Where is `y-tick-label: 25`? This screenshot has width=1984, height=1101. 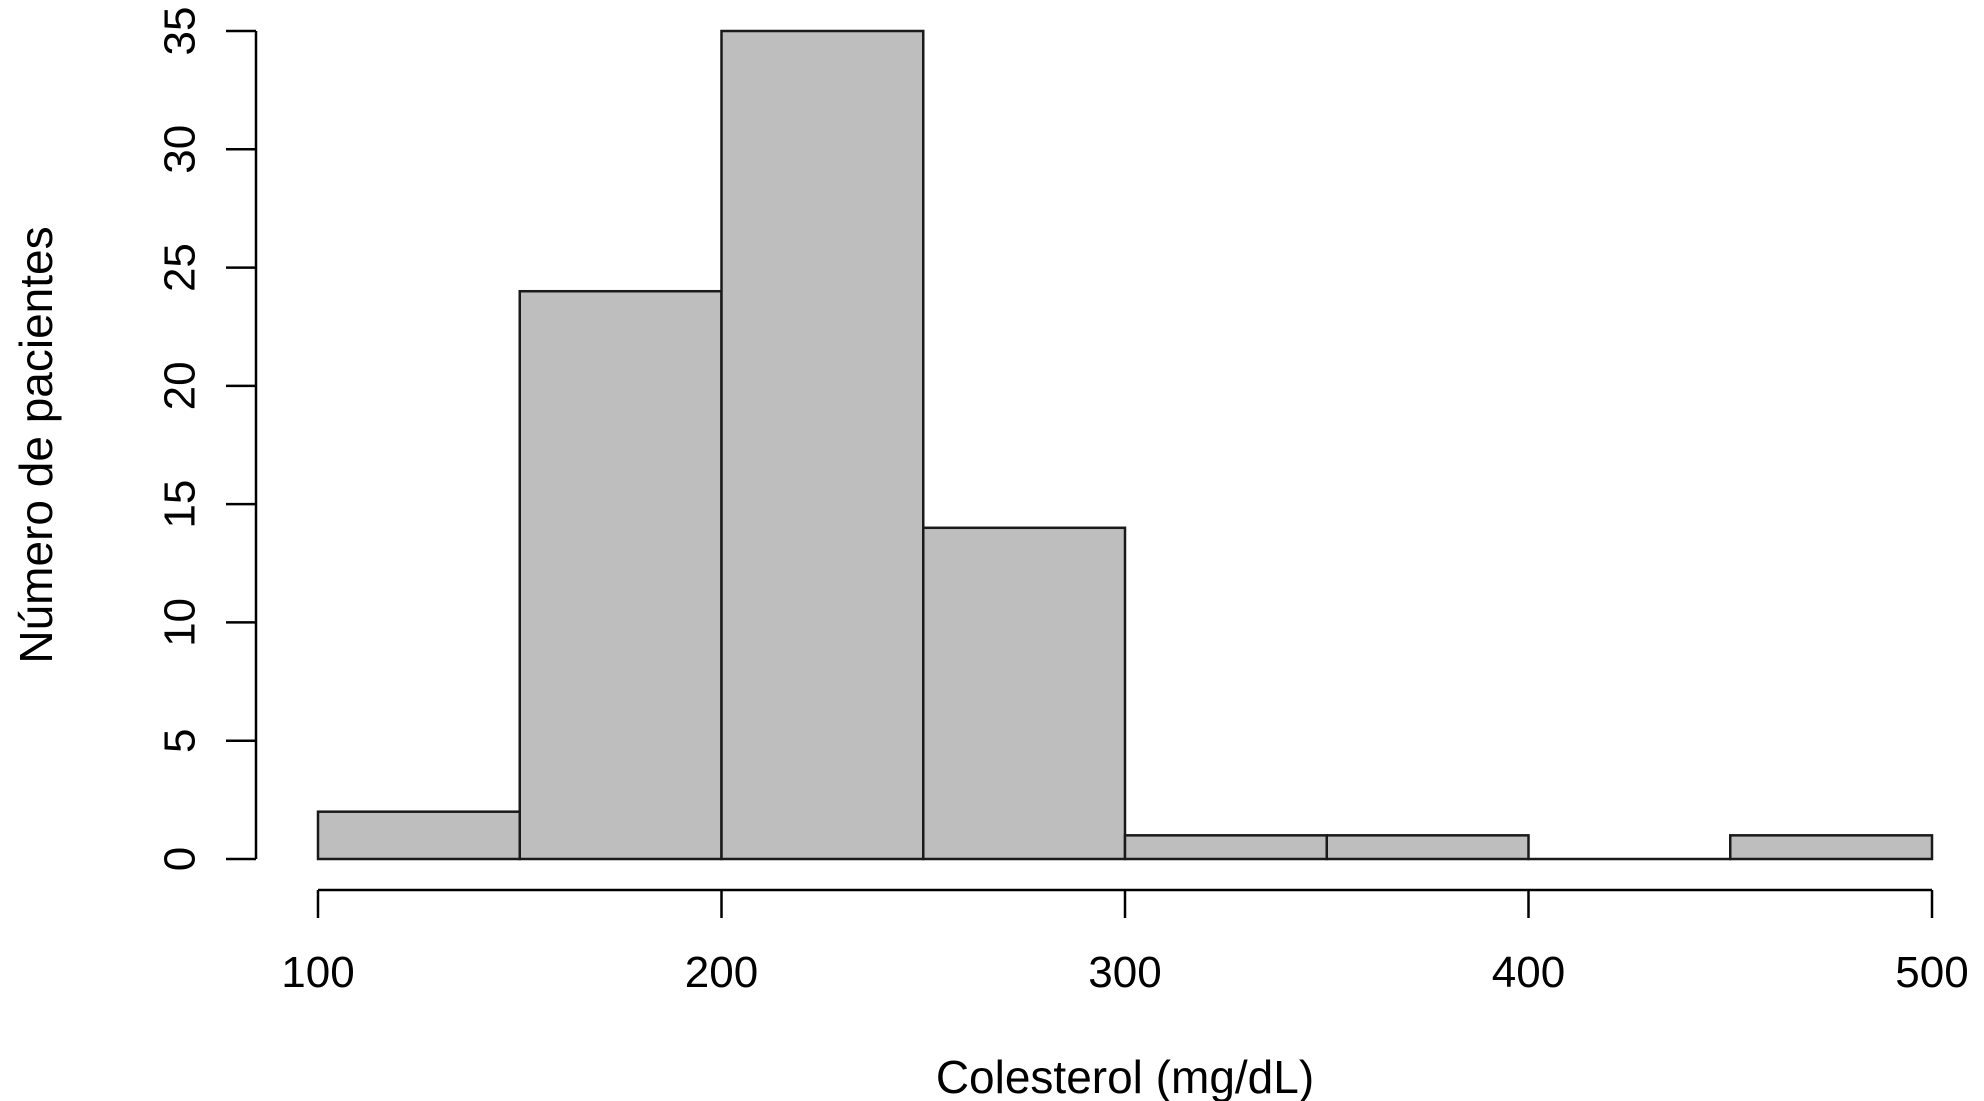 y-tick-label: 25 is located at coordinates (180, 267).